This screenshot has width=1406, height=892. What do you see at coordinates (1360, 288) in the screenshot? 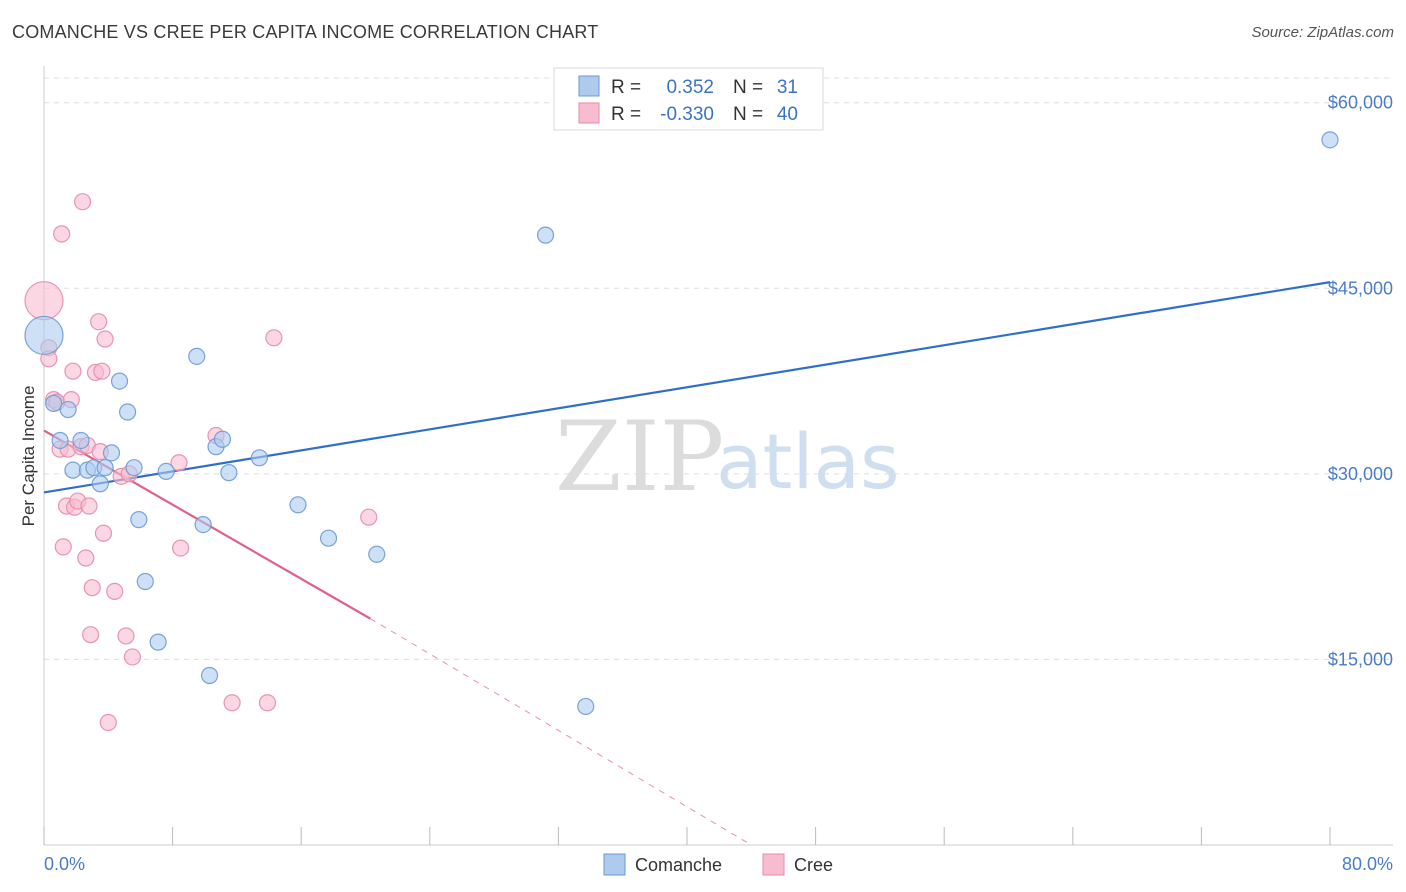
I see `y-tick-label: $45,000` at bounding box center [1360, 288].